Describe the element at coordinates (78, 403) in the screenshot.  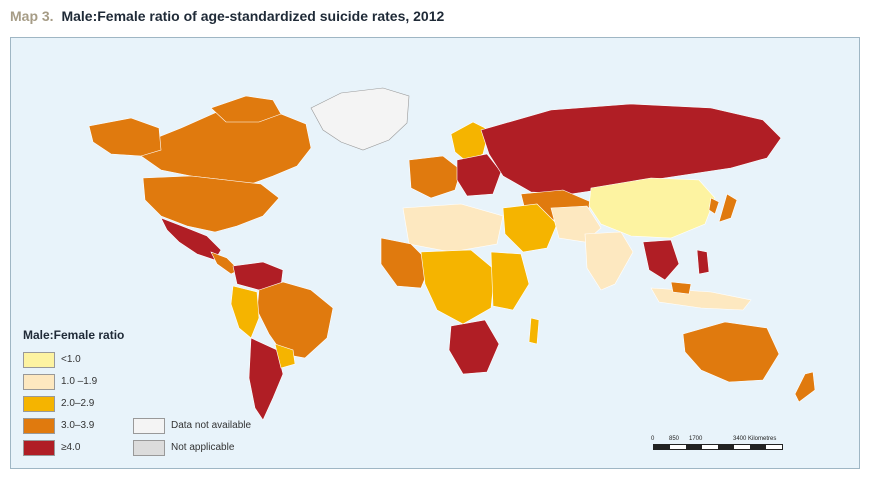
I see `legend-label: 2.0–2.9` at that location.